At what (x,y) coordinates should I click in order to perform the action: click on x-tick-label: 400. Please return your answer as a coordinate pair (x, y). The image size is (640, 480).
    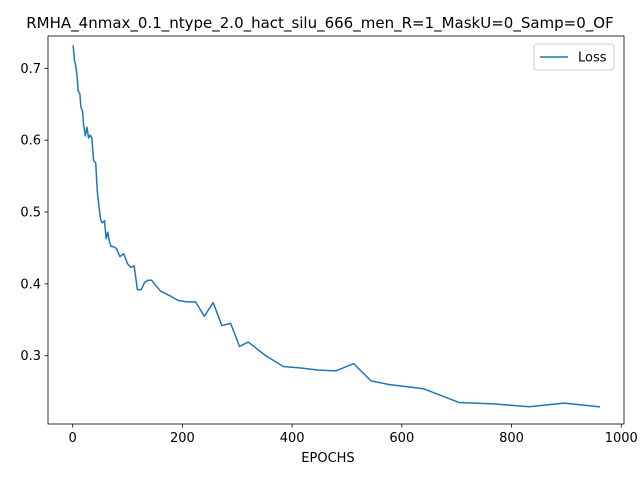
    Looking at the image, I should click on (292, 438).